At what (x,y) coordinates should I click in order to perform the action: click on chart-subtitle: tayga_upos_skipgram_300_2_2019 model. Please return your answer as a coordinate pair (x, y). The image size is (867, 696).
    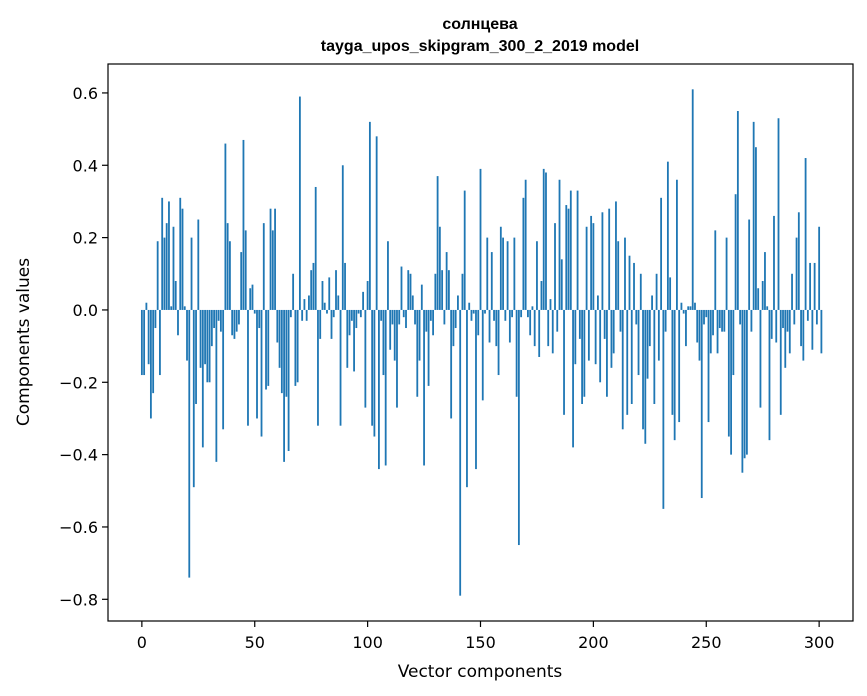
    Looking at the image, I should click on (480, 46).